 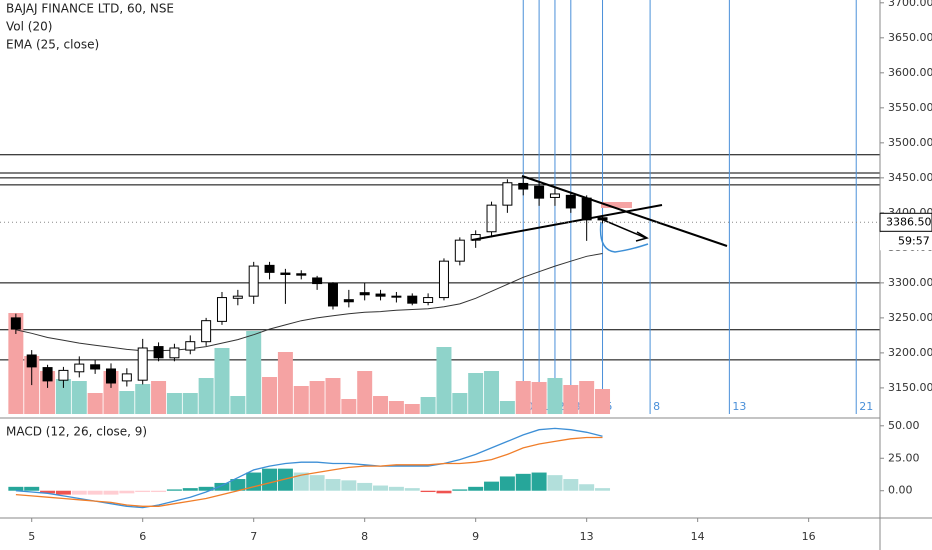 What do you see at coordinates (364, 536) in the screenshot?
I see `x-tick-label: 8` at bounding box center [364, 536].